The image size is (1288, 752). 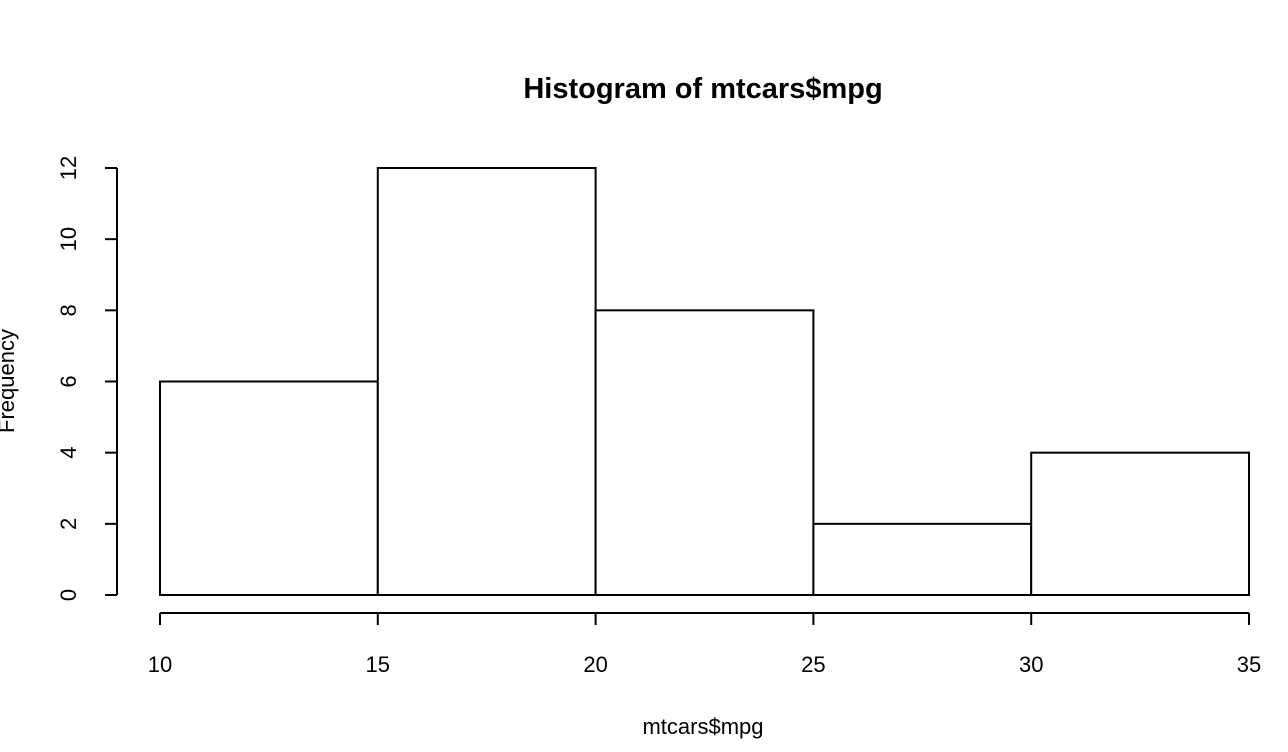 What do you see at coordinates (813, 664) in the screenshot?
I see `x-tick-label: 25` at bounding box center [813, 664].